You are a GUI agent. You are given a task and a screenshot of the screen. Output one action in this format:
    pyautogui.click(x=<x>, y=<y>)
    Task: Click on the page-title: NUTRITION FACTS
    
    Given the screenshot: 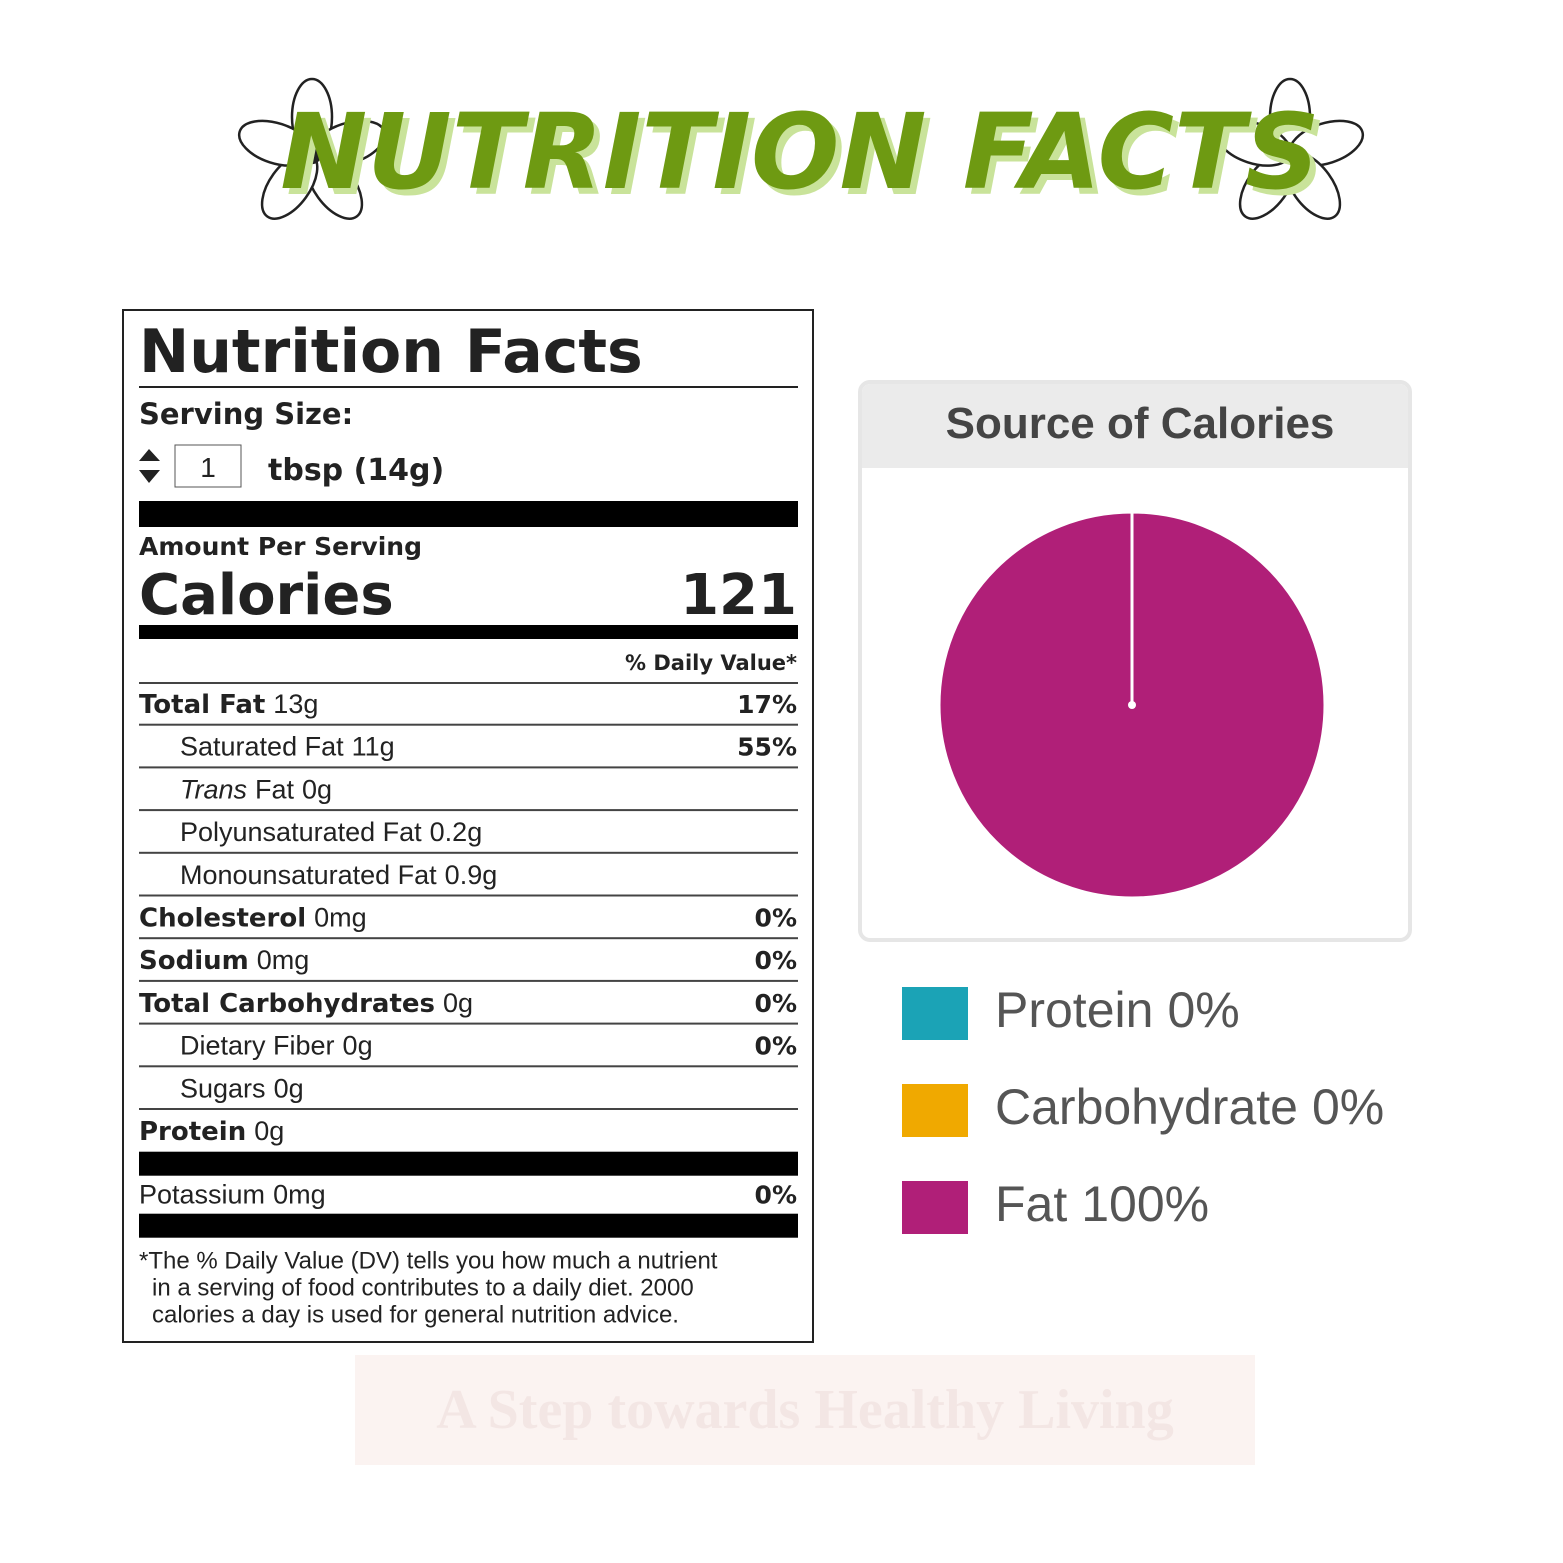 What is the action you would take?
    pyautogui.click(x=800, y=152)
    